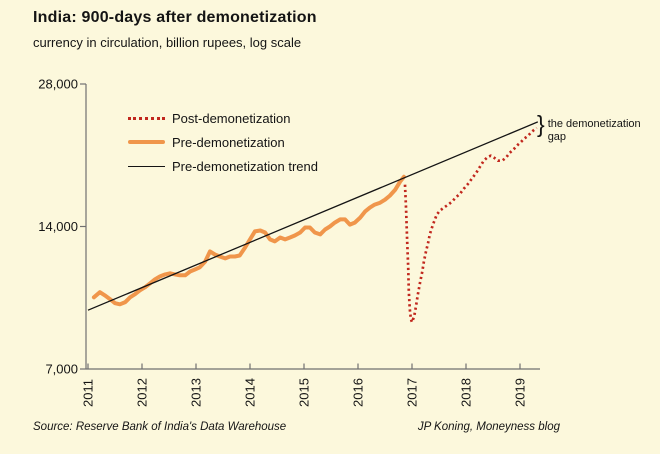 The image size is (660, 454). What do you see at coordinates (358, 392) in the screenshot?
I see `x-tick-label: 2016` at bounding box center [358, 392].